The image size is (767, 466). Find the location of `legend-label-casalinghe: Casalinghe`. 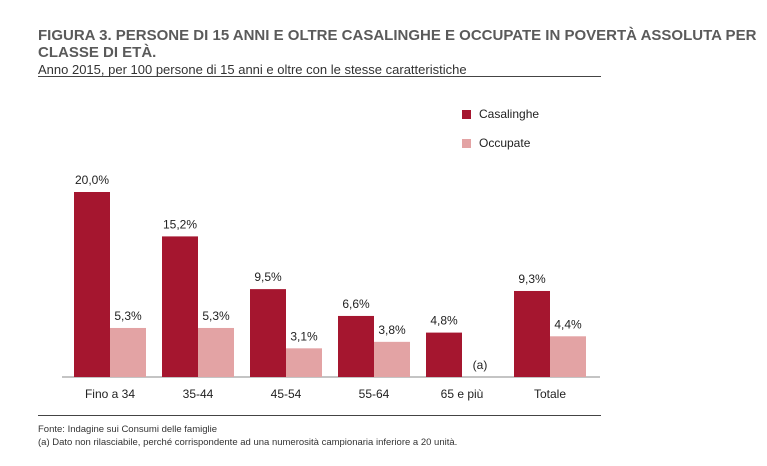

legend-label-casalinghe: Casalinghe is located at coordinates (509, 114).